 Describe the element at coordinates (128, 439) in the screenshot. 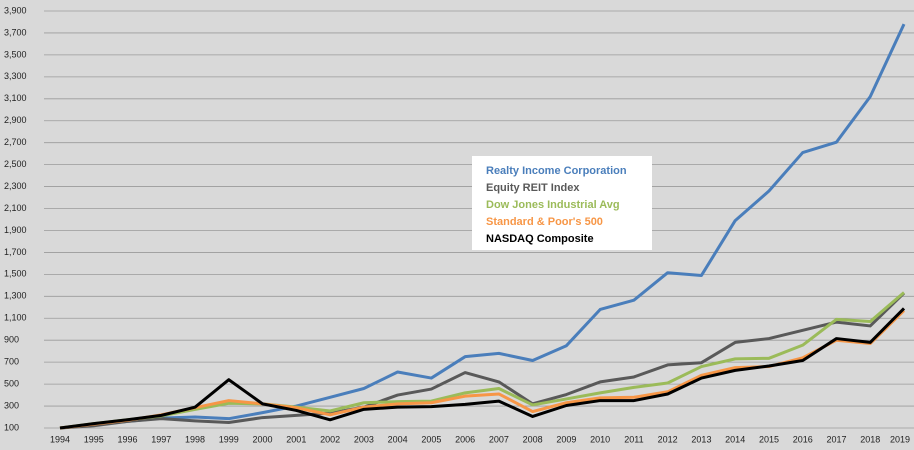

I see `x-tick-label: 1996` at that location.